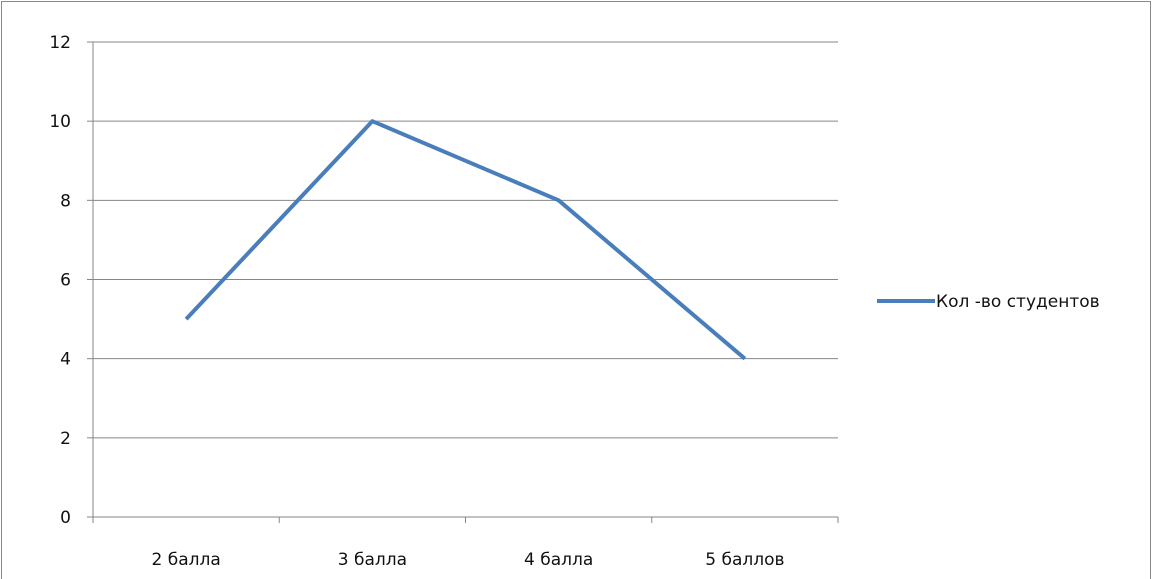 This screenshot has height=579, width=1154. I want to click on y-tick-label: 8, so click(65, 201).